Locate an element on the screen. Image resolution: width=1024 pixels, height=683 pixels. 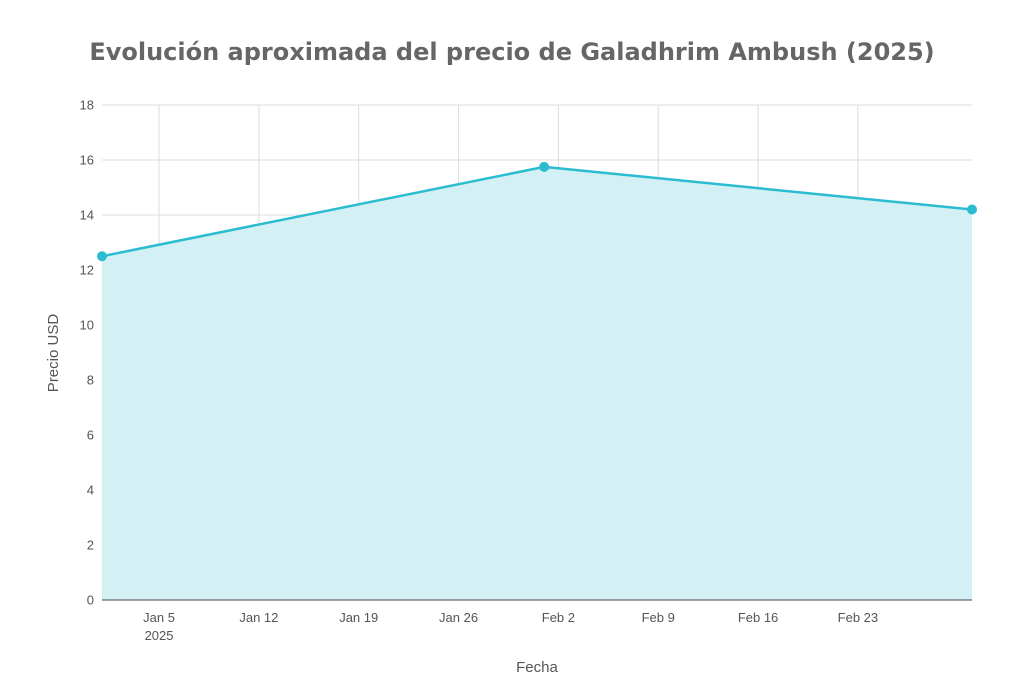
y-tick-label: 18 is located at coordinates (87, 105).